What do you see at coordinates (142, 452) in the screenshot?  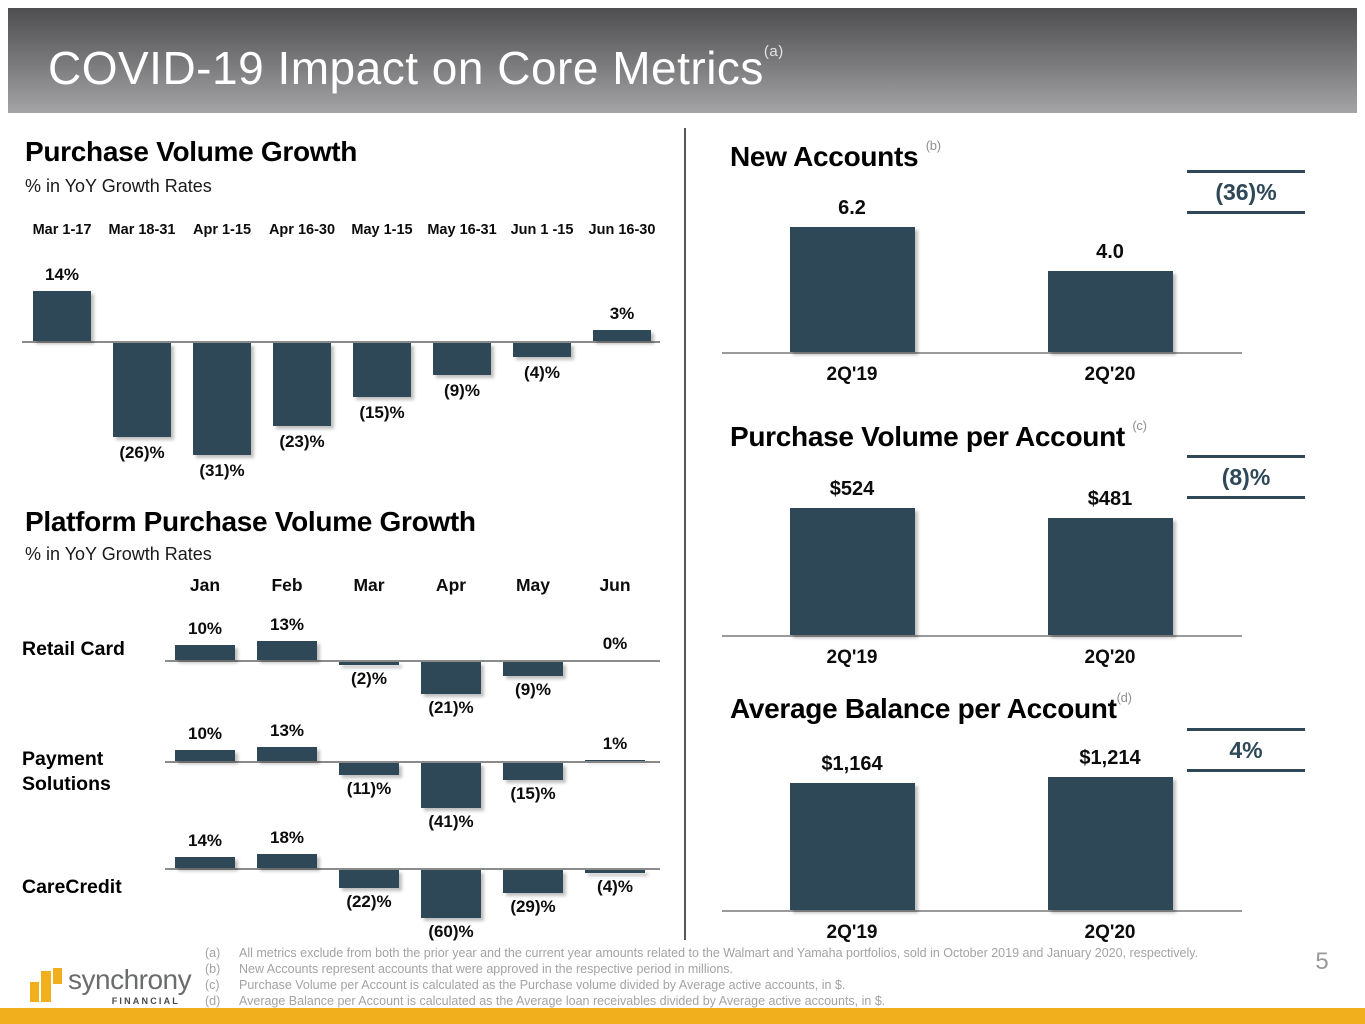 I see `bar-value: (26)%` at bounding box center [142, 452].